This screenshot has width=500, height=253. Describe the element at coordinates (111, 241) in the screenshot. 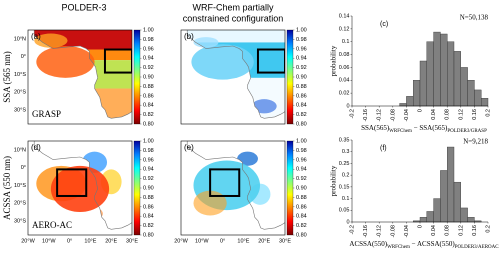

I see `lon-label: 20°E` at that location.